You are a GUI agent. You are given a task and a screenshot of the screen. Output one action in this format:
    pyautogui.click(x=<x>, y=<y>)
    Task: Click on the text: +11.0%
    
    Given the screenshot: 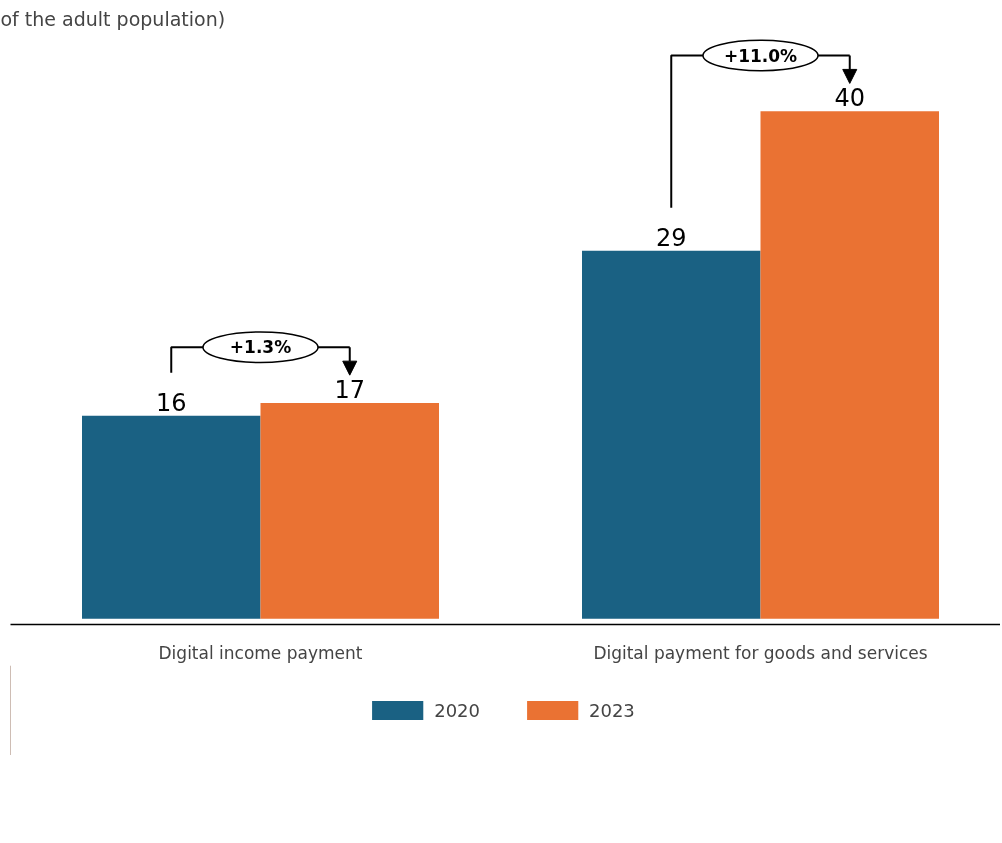 What is the action you would take?
    pyautogui.click(x=760, y=55)
    